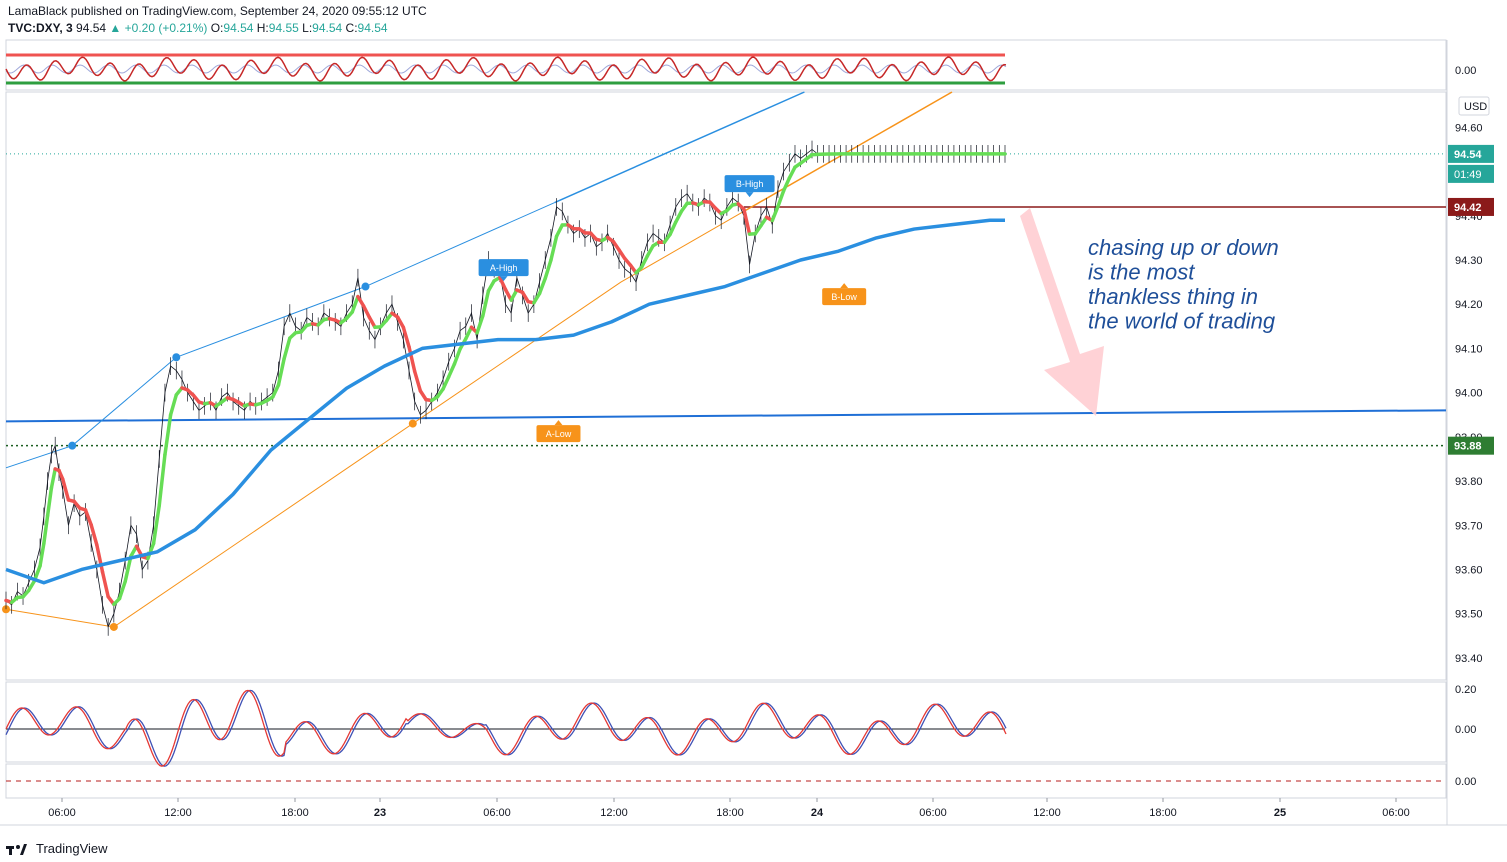 This screenshot has height=862, width=1507. Describe the element at coordinates (741, 782) in the screenshot. I see `bottom-panel: 0.00` at that location.